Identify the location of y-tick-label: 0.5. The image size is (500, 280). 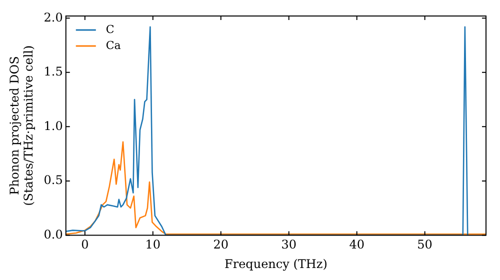
(53, 180).